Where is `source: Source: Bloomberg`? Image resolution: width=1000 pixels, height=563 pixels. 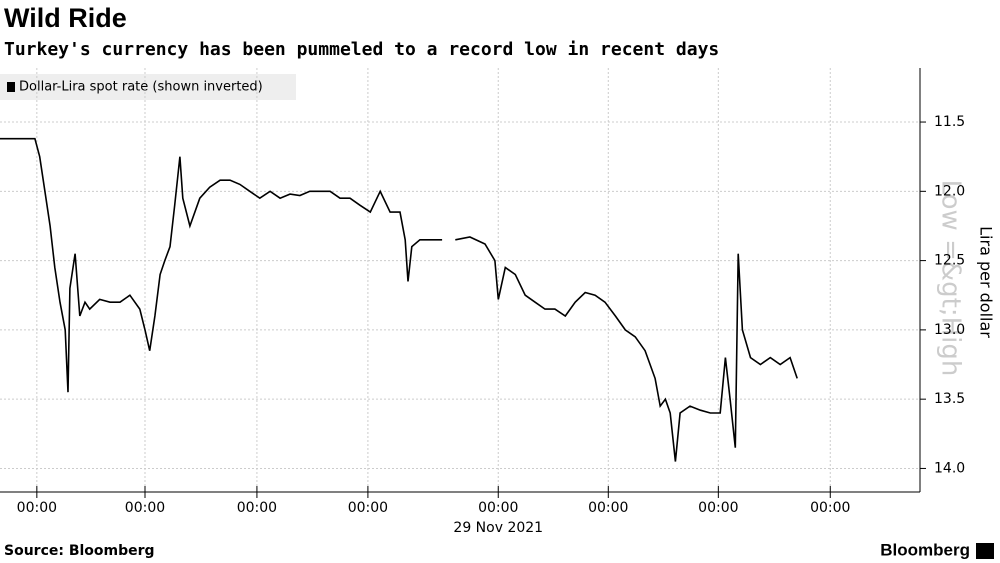 source: Source: Bloomberg is located at coordinates (79, 551).